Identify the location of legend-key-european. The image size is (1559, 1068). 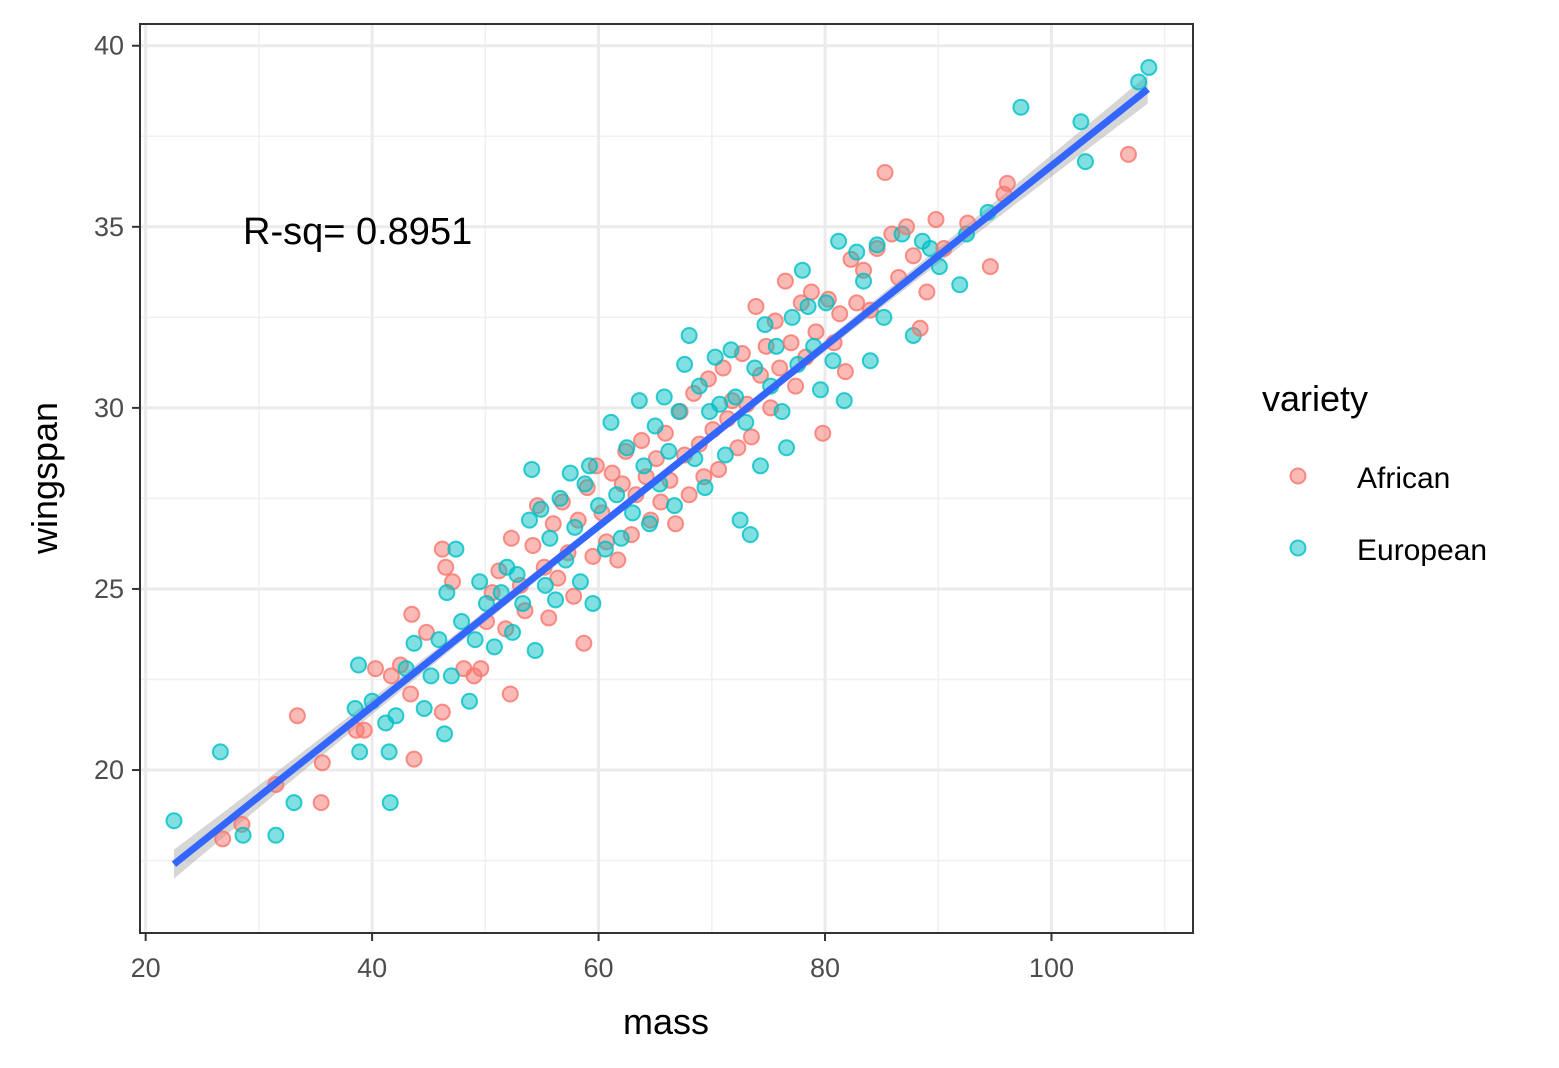
(1298, 548).